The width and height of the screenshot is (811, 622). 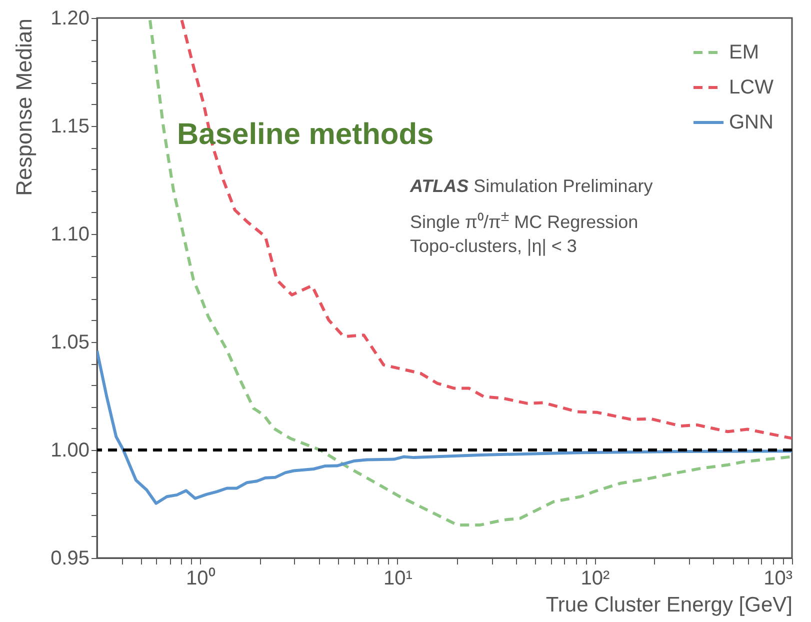 What do you see at coordinates (70, 127) in the screenshot?
I see `y-tick-label: 1.15` at bounding box center [70, 127].